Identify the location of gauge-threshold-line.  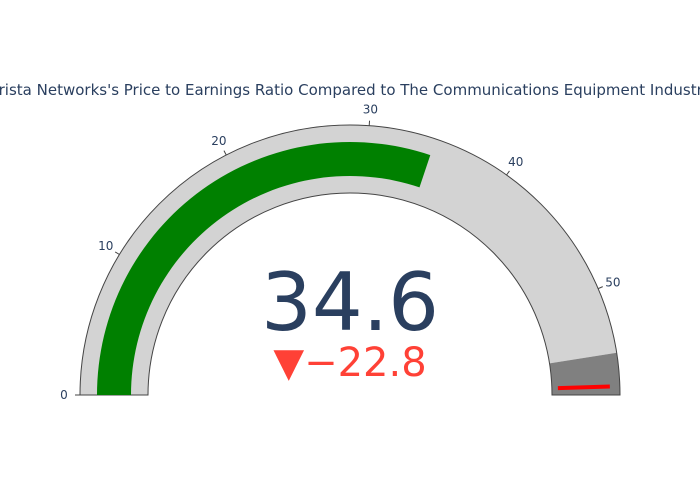
(584, 387).